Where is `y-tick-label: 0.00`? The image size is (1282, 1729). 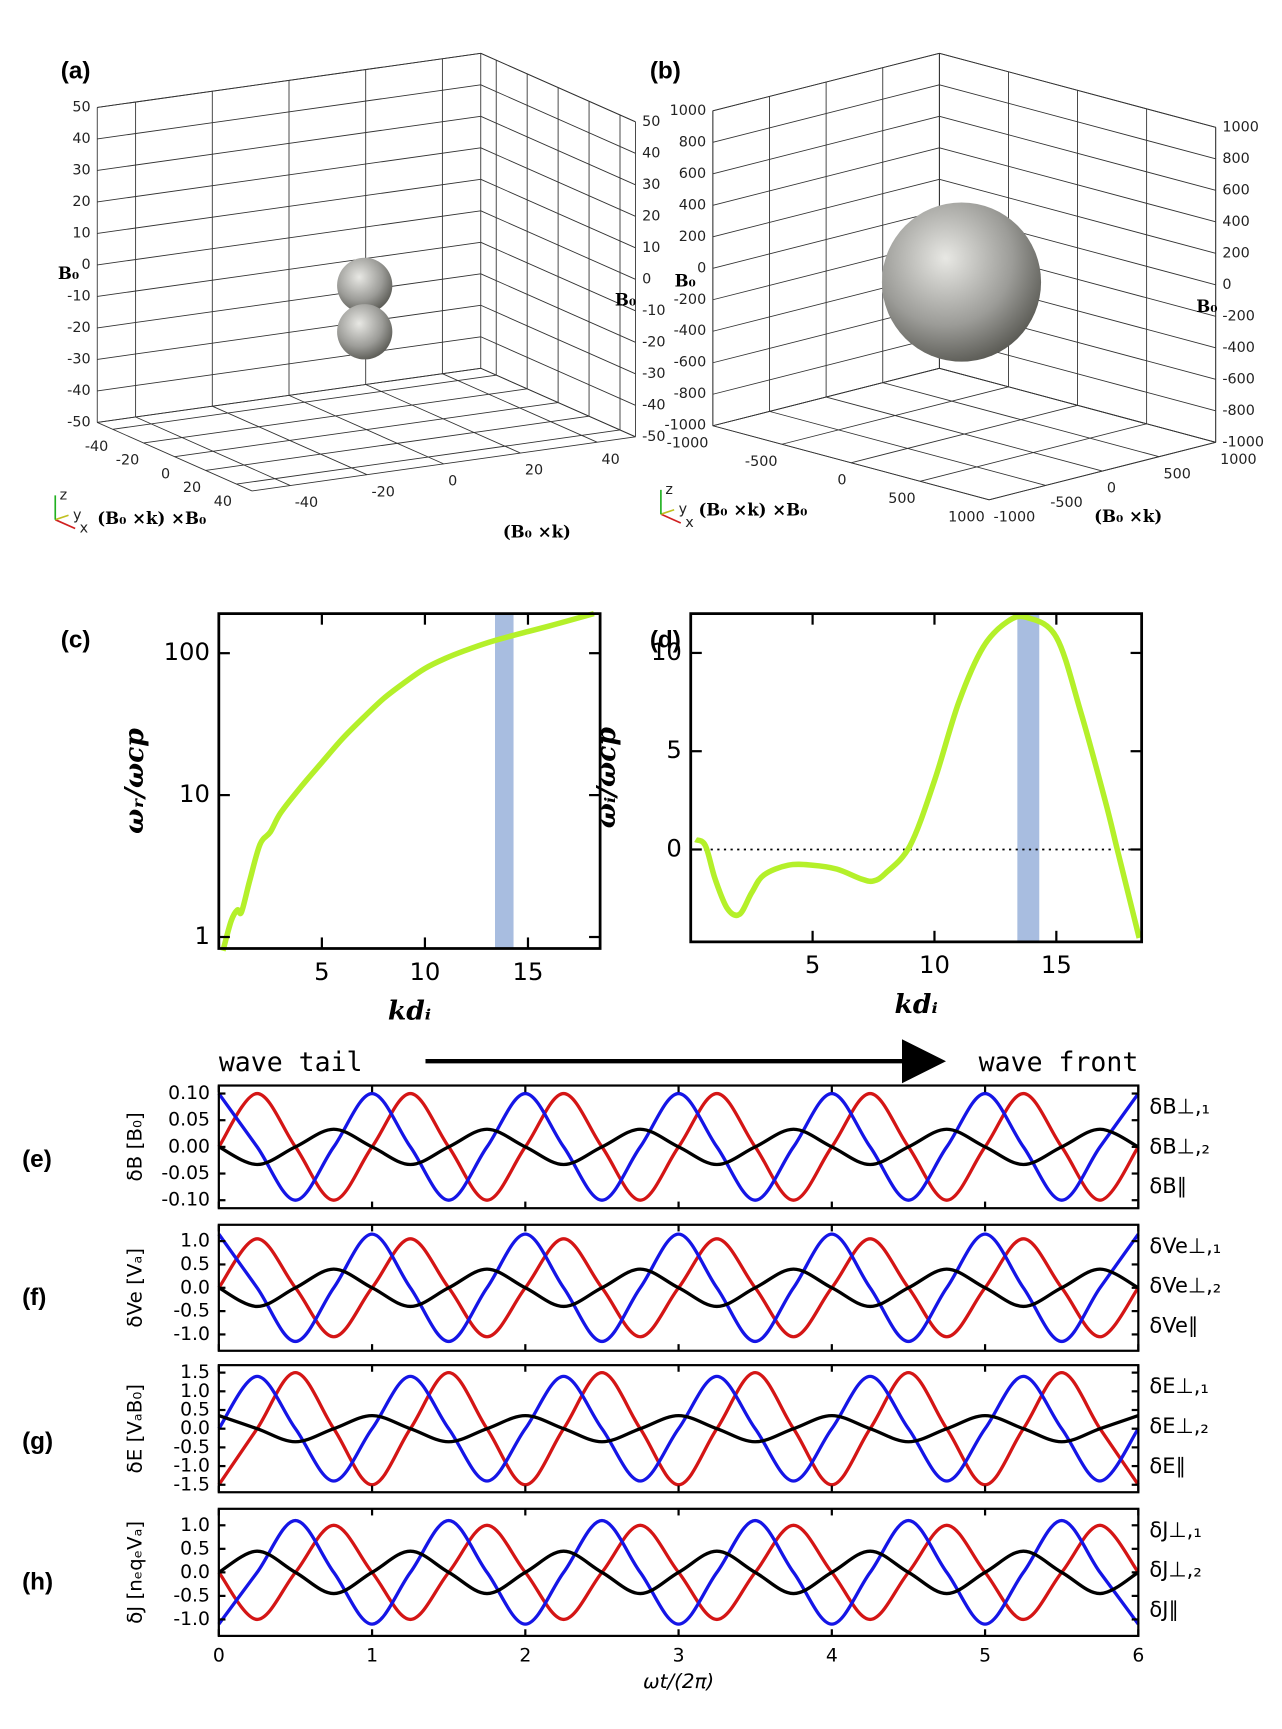 y-tick-label: 0.00 is located at coordinates (189, 1146).